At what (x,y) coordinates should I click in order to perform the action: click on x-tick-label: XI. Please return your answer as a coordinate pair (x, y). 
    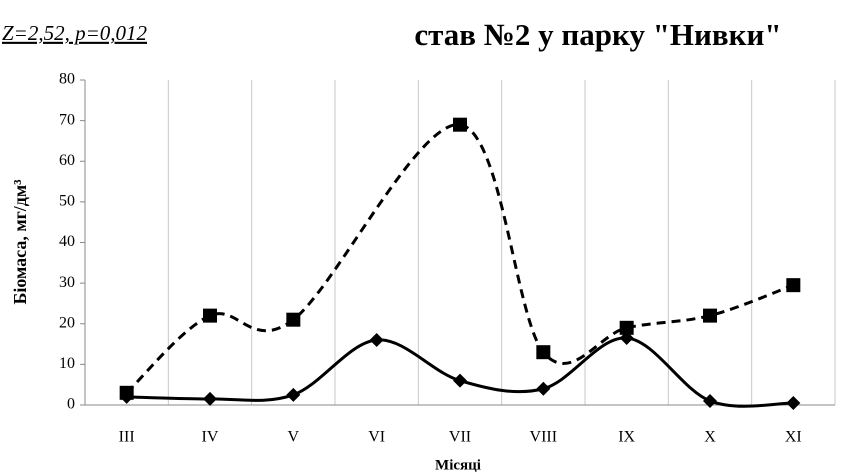
    Looking at the image, I should click on (793, 437).